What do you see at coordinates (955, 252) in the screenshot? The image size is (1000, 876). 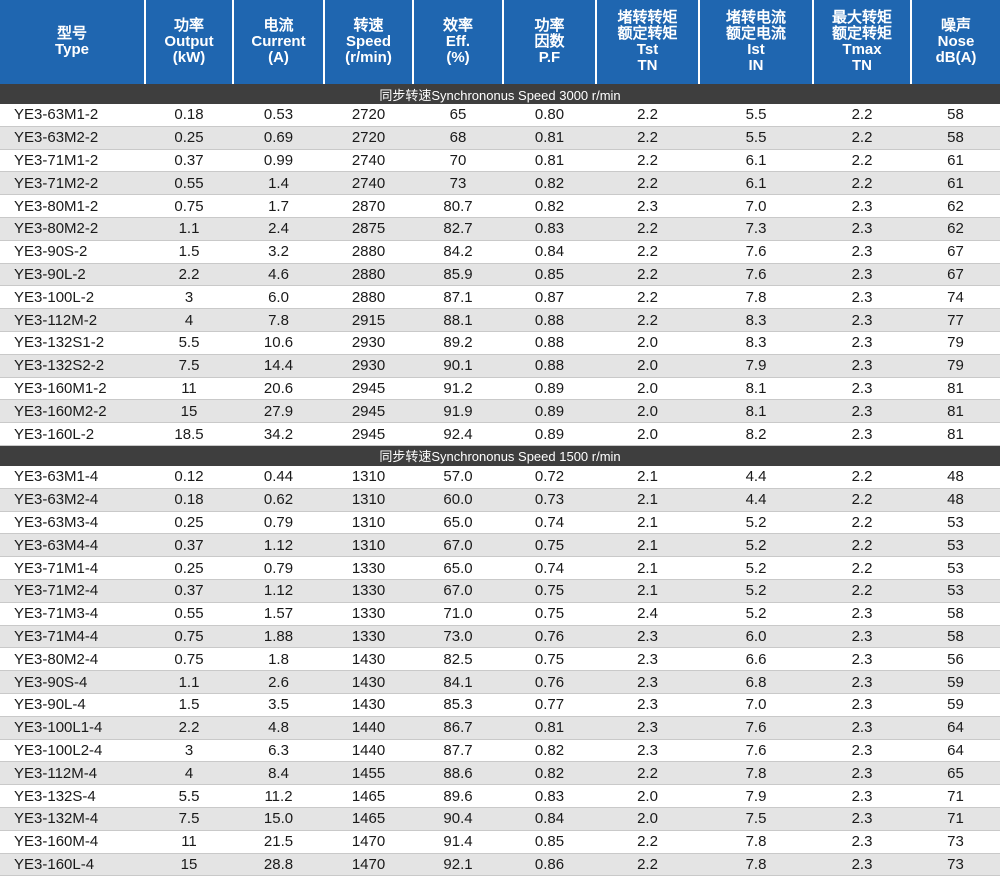 I see `cell-noise: 67` at bounding box center [955, 252].